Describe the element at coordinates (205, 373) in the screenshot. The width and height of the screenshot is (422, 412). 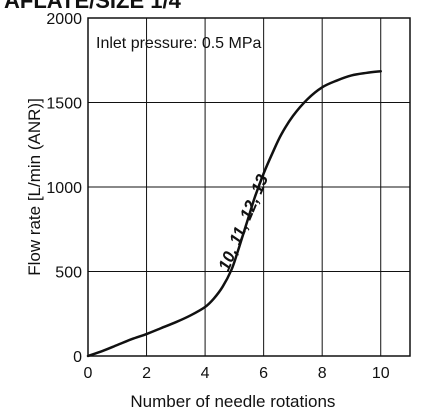
I see `x-tick-label-4: 4` at that location.